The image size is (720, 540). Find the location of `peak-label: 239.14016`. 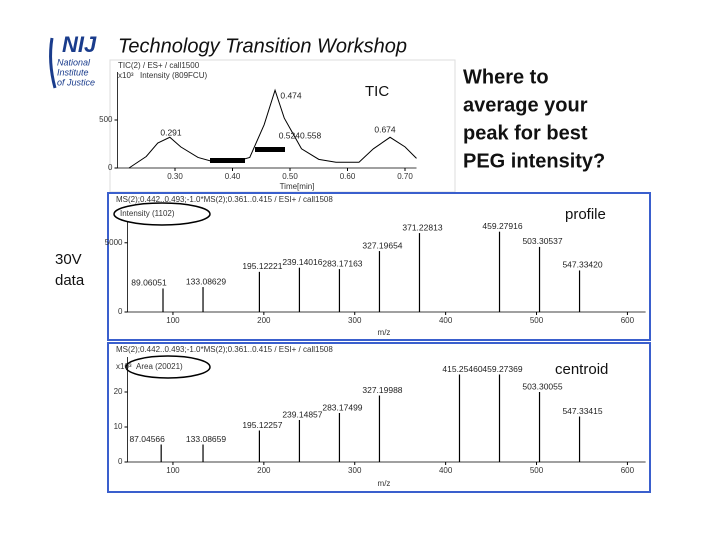

peak-label: 239.14016 is located at coordinates (302, 262).